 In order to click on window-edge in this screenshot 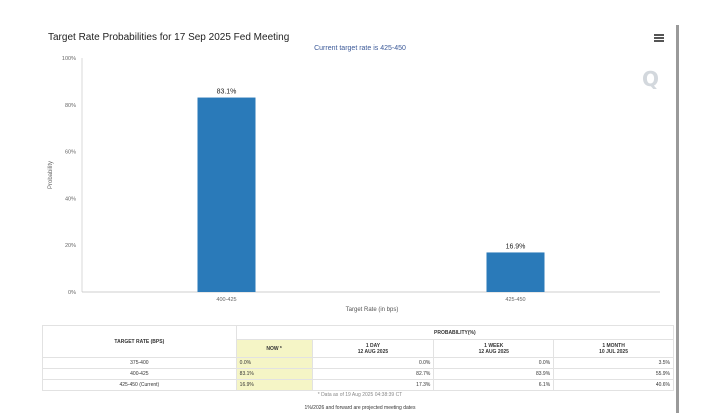, I will do `click(677, 219)`.